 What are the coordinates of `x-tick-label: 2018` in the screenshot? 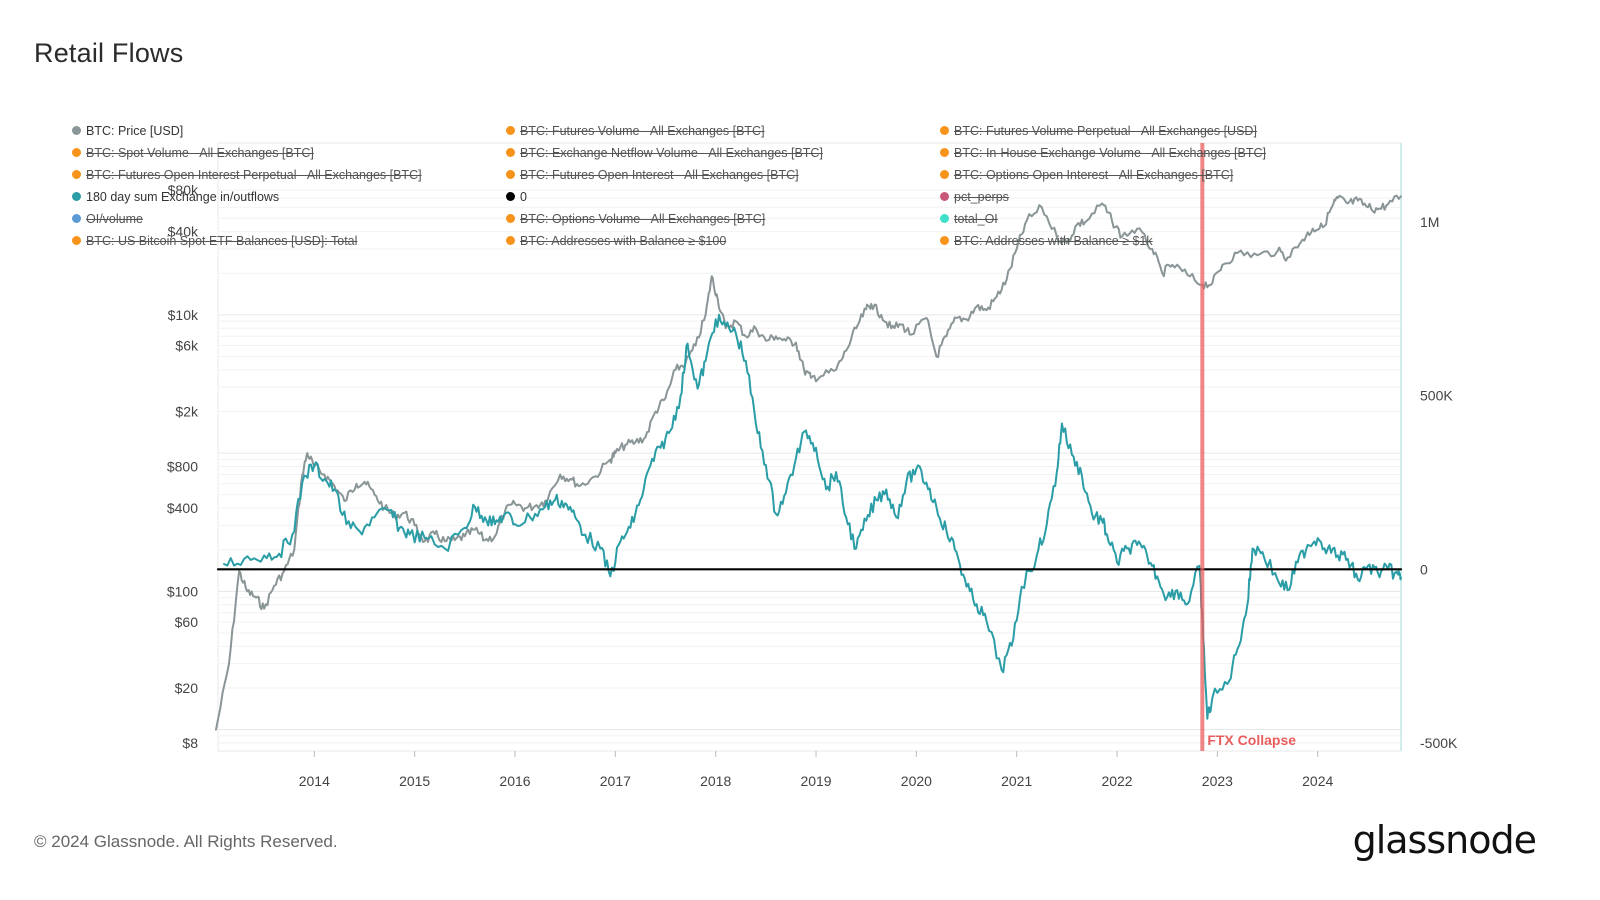 It's located at (715, 781).